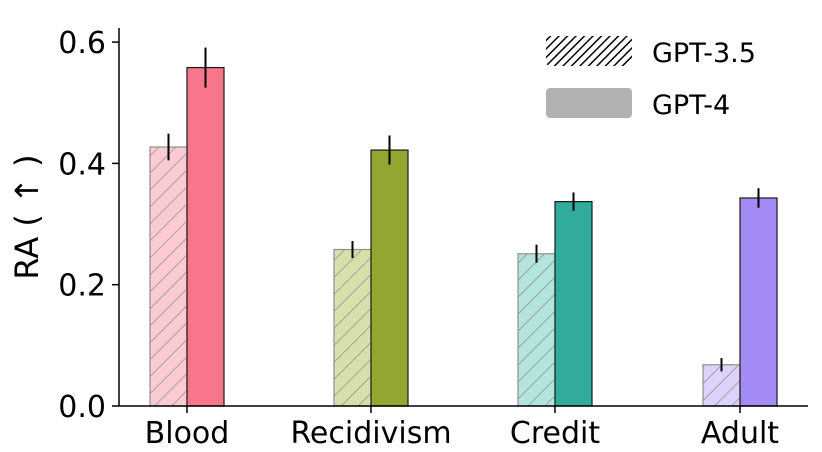  What do you see at coordinates (370, 433) in the screenshot?
I see `x-tick-label-recidivism: Recidivism` at bounding box center [370, 433].